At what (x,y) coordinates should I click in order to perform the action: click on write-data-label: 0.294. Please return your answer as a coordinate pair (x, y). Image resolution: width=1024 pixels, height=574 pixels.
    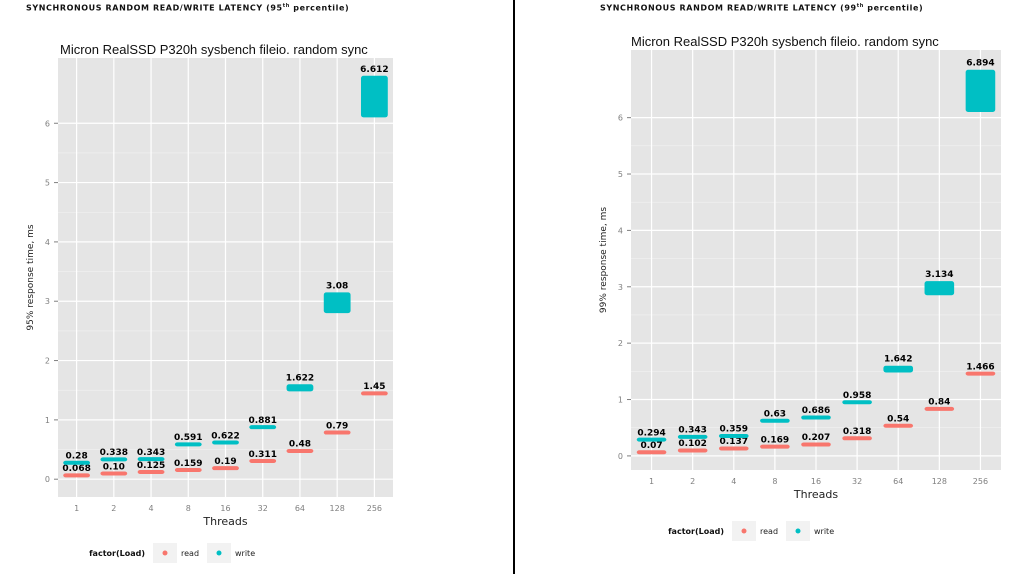
    Looking at the image, I should click on (651, 433).